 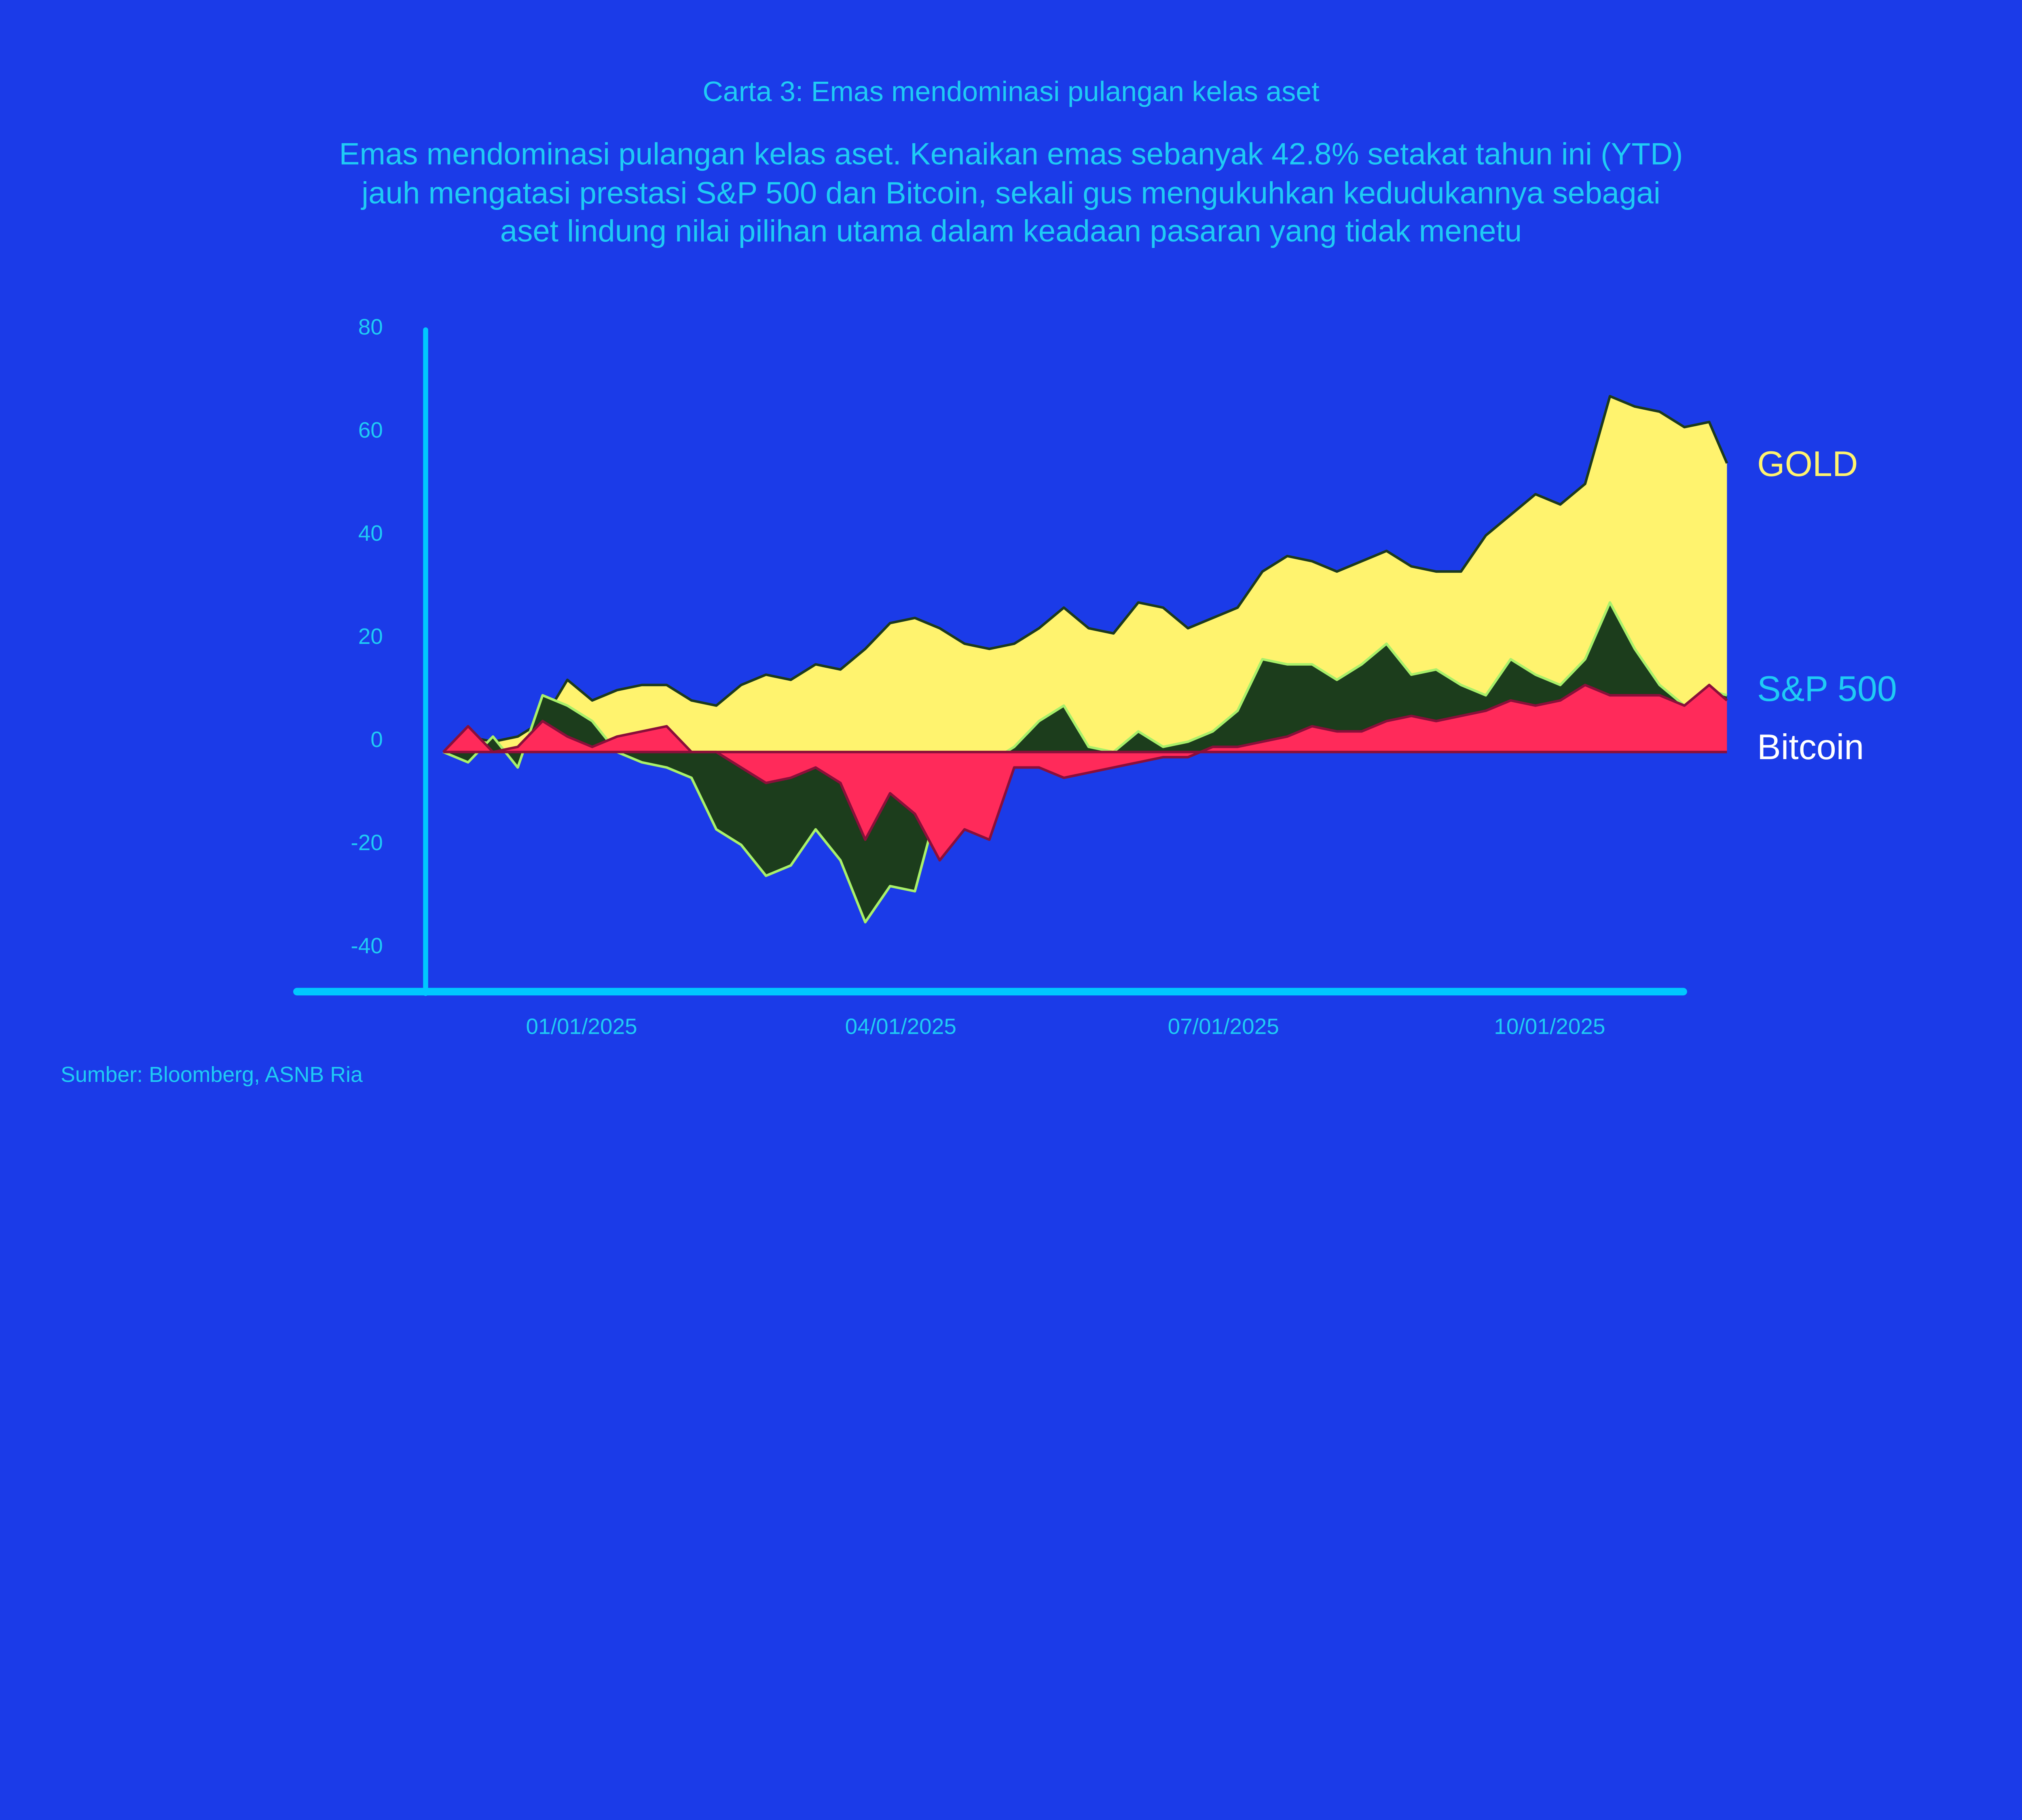 What do you see at coordinates (370, 326) in the screenshot?
I see `y-tick-label: 80` at bounding box center [370, 326].